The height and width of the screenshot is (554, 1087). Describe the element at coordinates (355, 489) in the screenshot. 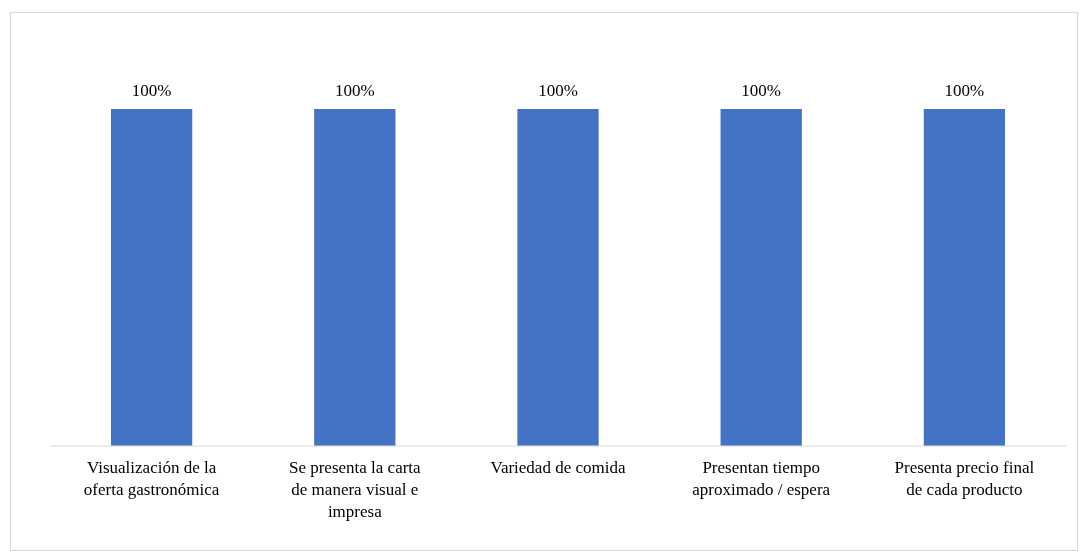

I see `x-tick-label: Se presenta la carta de manera visual e impresa` at that location.